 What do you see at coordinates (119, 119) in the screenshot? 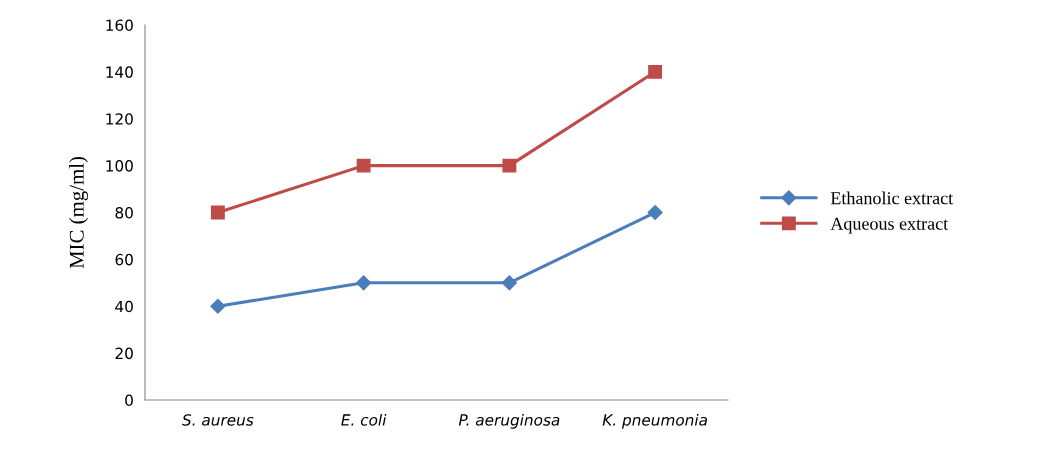
I see `y-tick-label: 120` at bounding box center [119, 119].